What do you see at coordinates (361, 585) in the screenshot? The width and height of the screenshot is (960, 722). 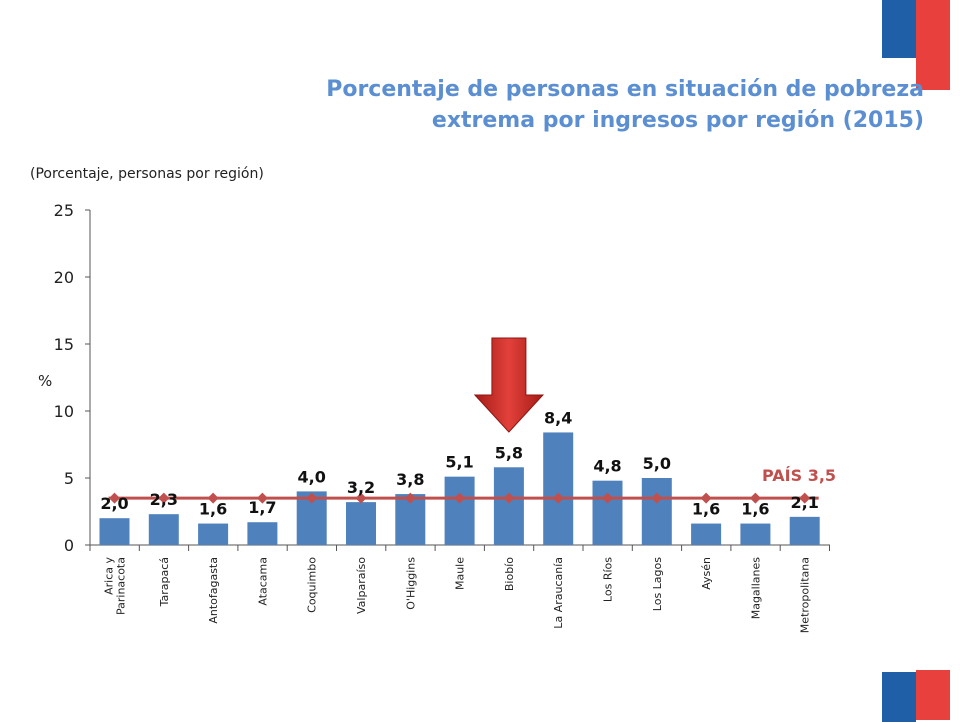 I see `category-label: Valparaíso` at bounding box center [361, 585].